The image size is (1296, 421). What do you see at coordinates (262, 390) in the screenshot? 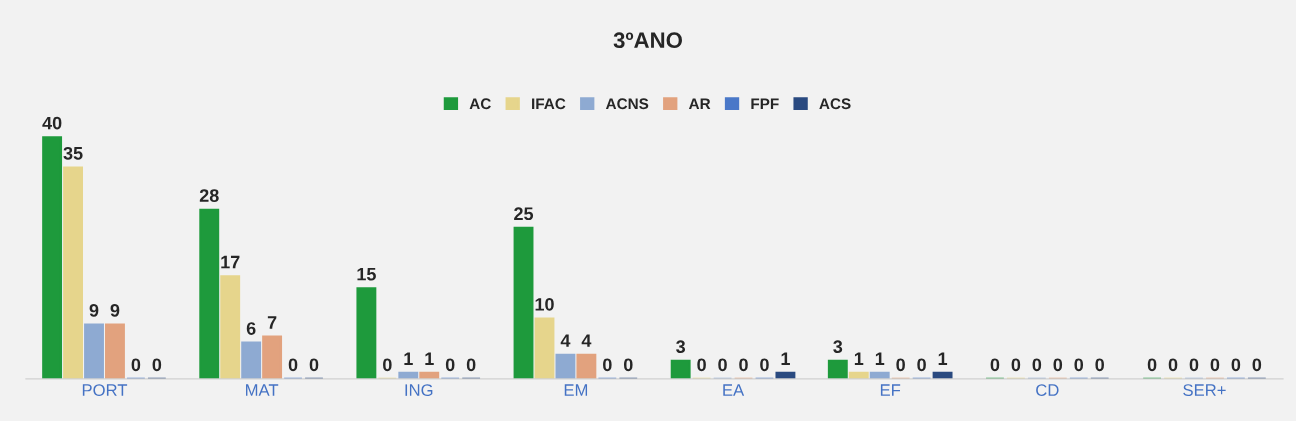
I see `x-tick-label: MAT` at bounding box center [262, 390].